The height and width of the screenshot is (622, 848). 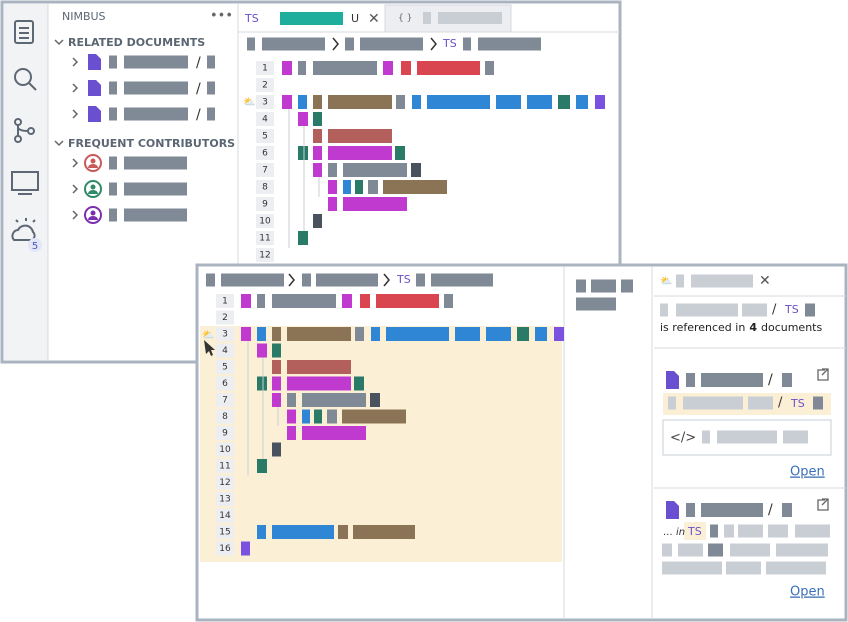 I want to click on tab-status: U, so click(x=355, y=18).